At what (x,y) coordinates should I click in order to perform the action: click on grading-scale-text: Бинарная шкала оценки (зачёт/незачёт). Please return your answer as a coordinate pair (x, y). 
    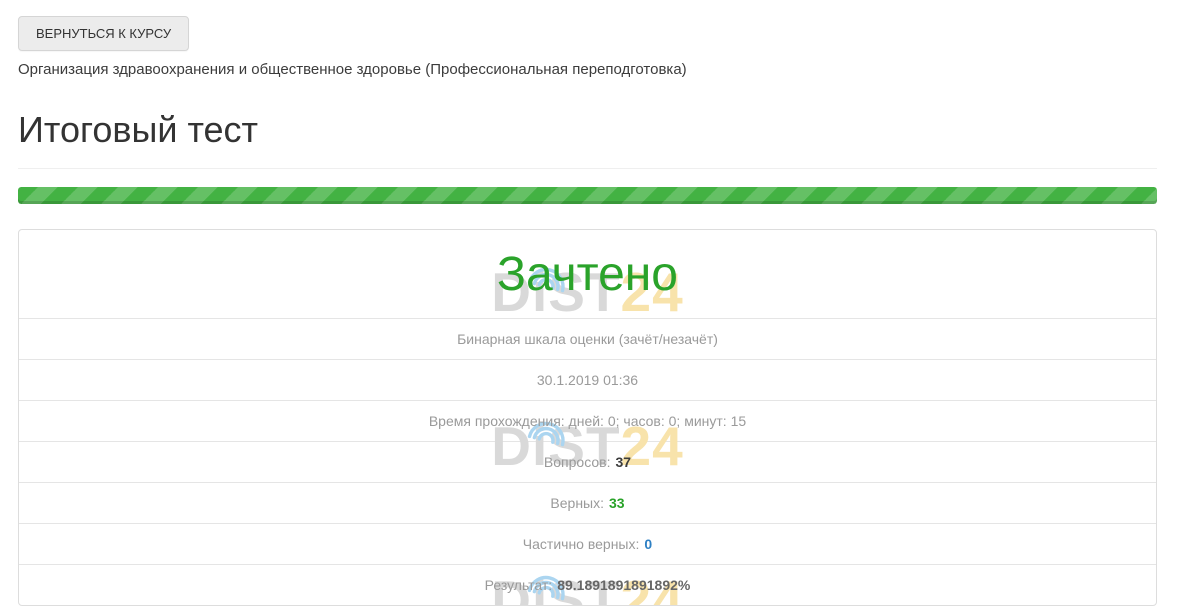
    Looking at the image, I should click on (587, 339).